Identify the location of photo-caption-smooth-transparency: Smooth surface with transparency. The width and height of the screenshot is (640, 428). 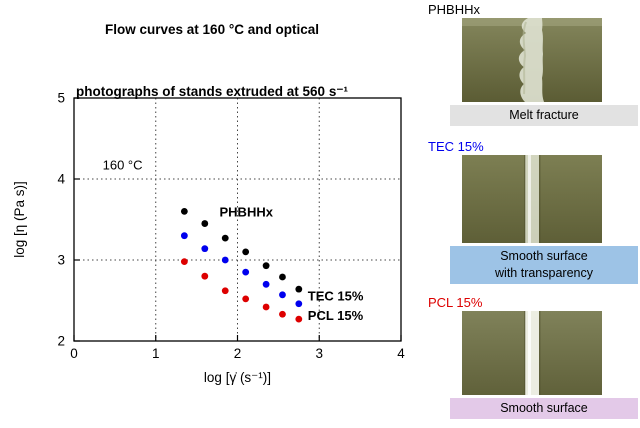
(544, 264).